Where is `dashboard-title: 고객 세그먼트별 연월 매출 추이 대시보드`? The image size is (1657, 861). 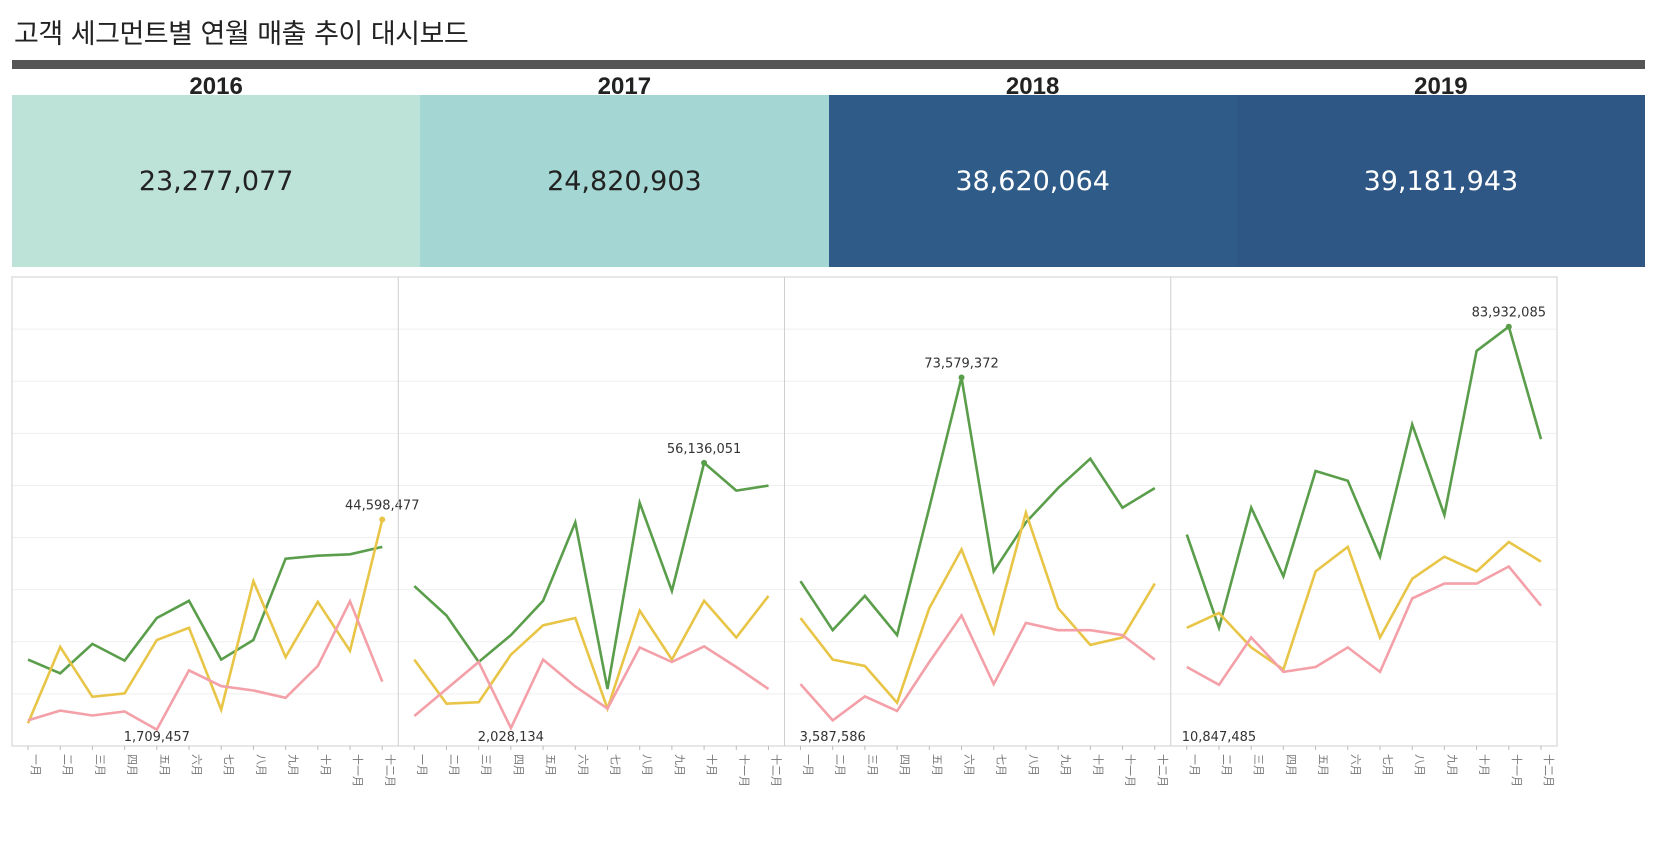 dashboard-title: 고객 세그먼트별 연월 매출 추이 대시보드 is located at coordinates (241, 34).